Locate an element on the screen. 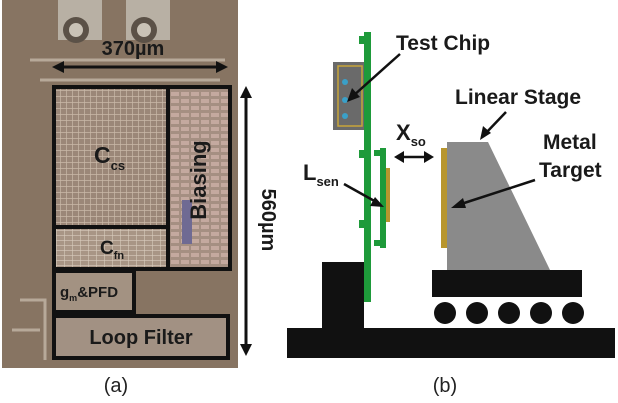 The image size is (618, 403). gm-pfd-area is located at coordinates (94, 291).